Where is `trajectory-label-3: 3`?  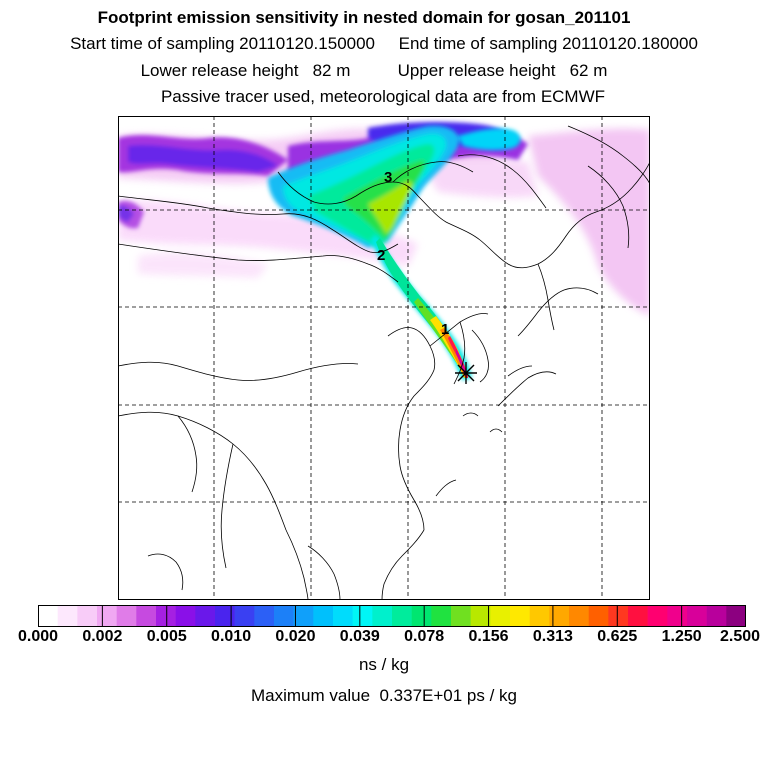
trajectory-label-3: 3 is located at coordinates (388, 177).